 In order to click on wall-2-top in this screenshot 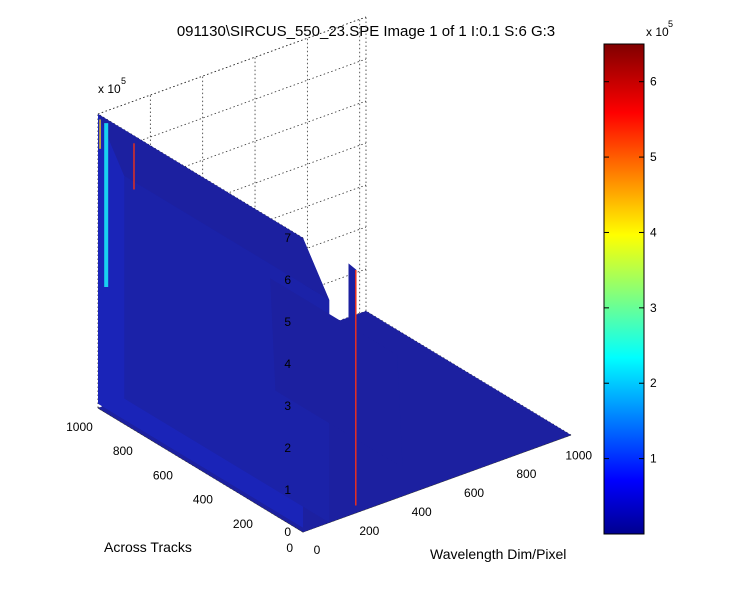, I will do `click(336, 373)`.